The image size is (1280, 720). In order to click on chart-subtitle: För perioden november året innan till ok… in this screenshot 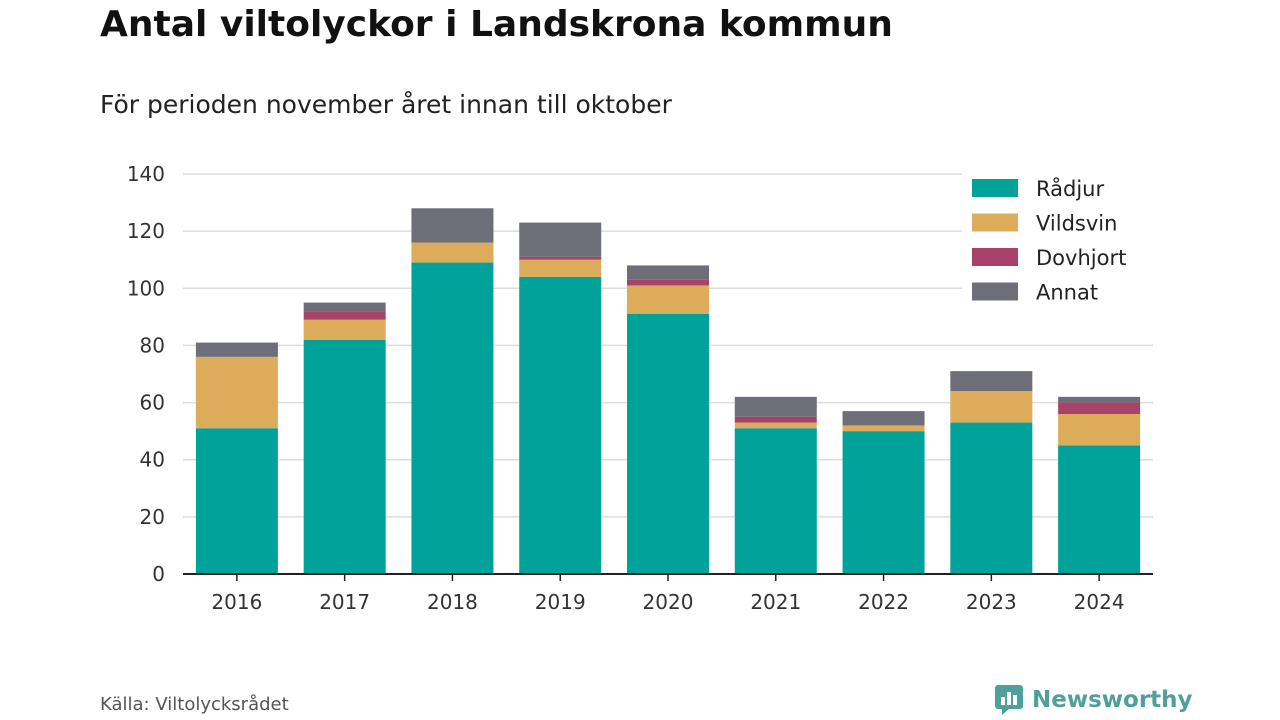, I will do `click(386, 104)`.